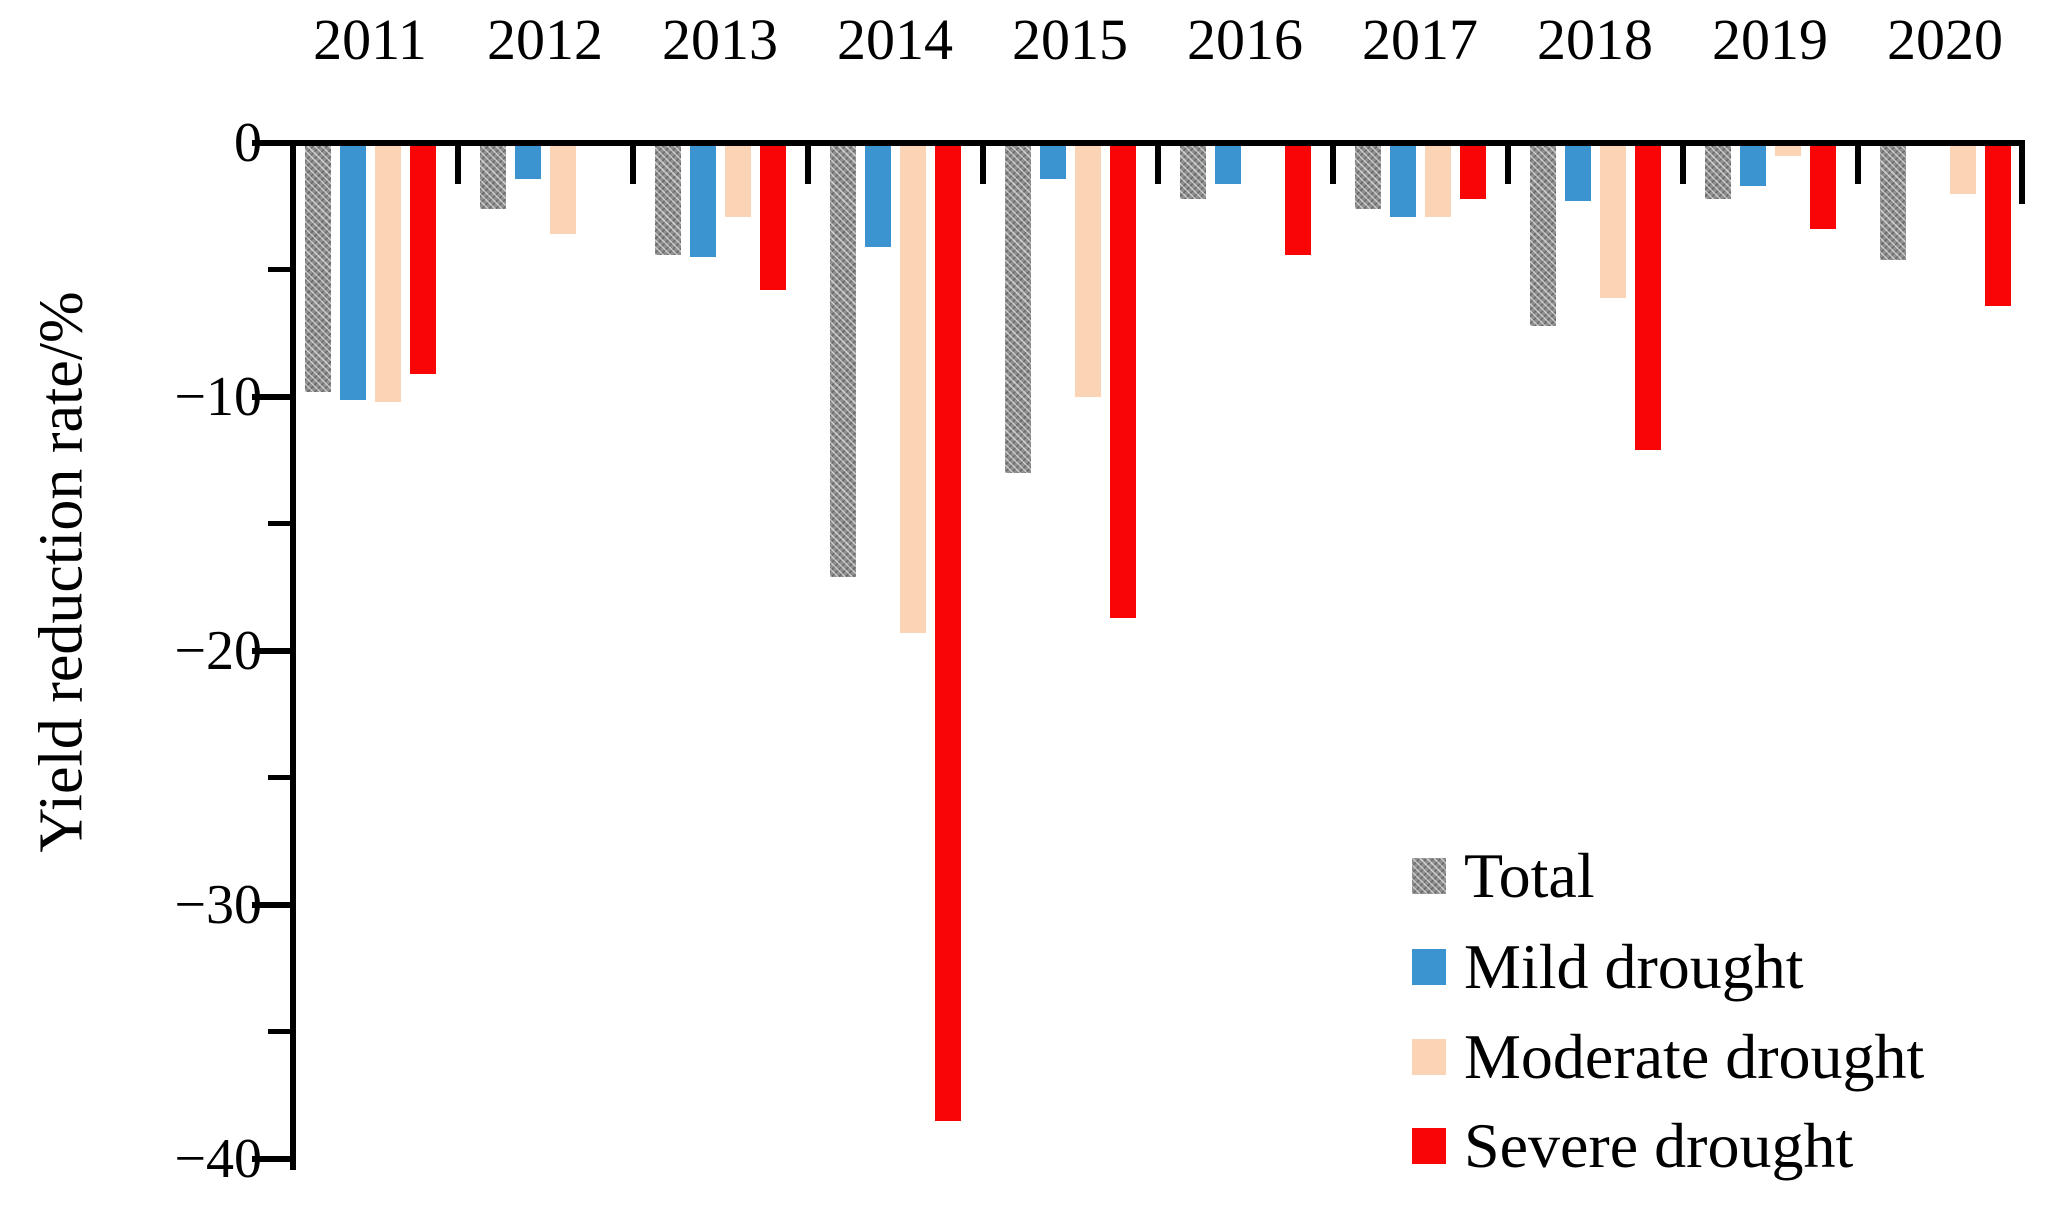  What do you see at coordinates (422, 260) in the screenshot?
I see `bar-2011-severe-drought` at bounding box center [422, 260].